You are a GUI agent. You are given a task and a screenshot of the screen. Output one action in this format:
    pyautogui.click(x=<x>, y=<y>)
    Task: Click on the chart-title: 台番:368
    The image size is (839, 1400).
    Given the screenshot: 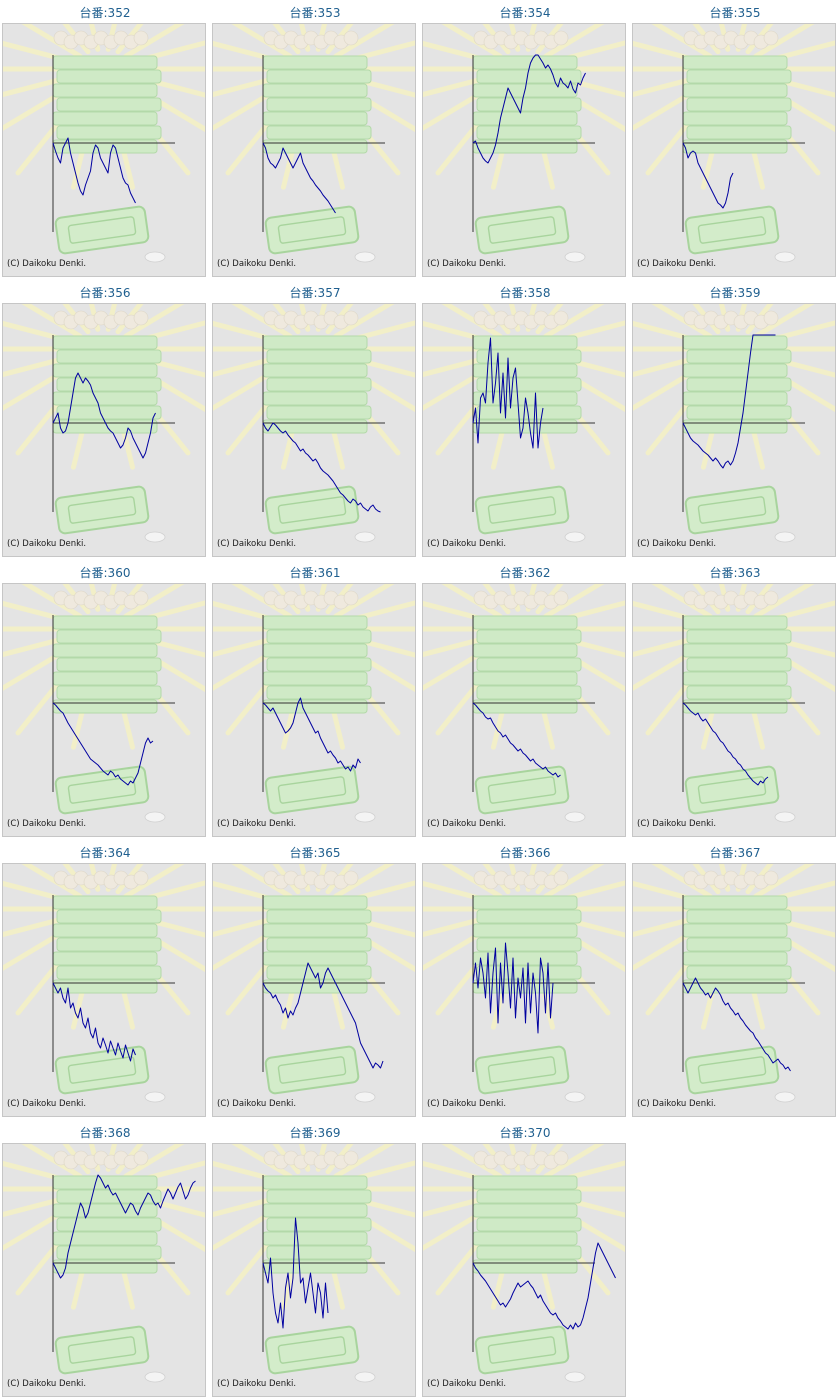 What is the action you would take?
    pyautogui.click(x=105, y=1133)
    